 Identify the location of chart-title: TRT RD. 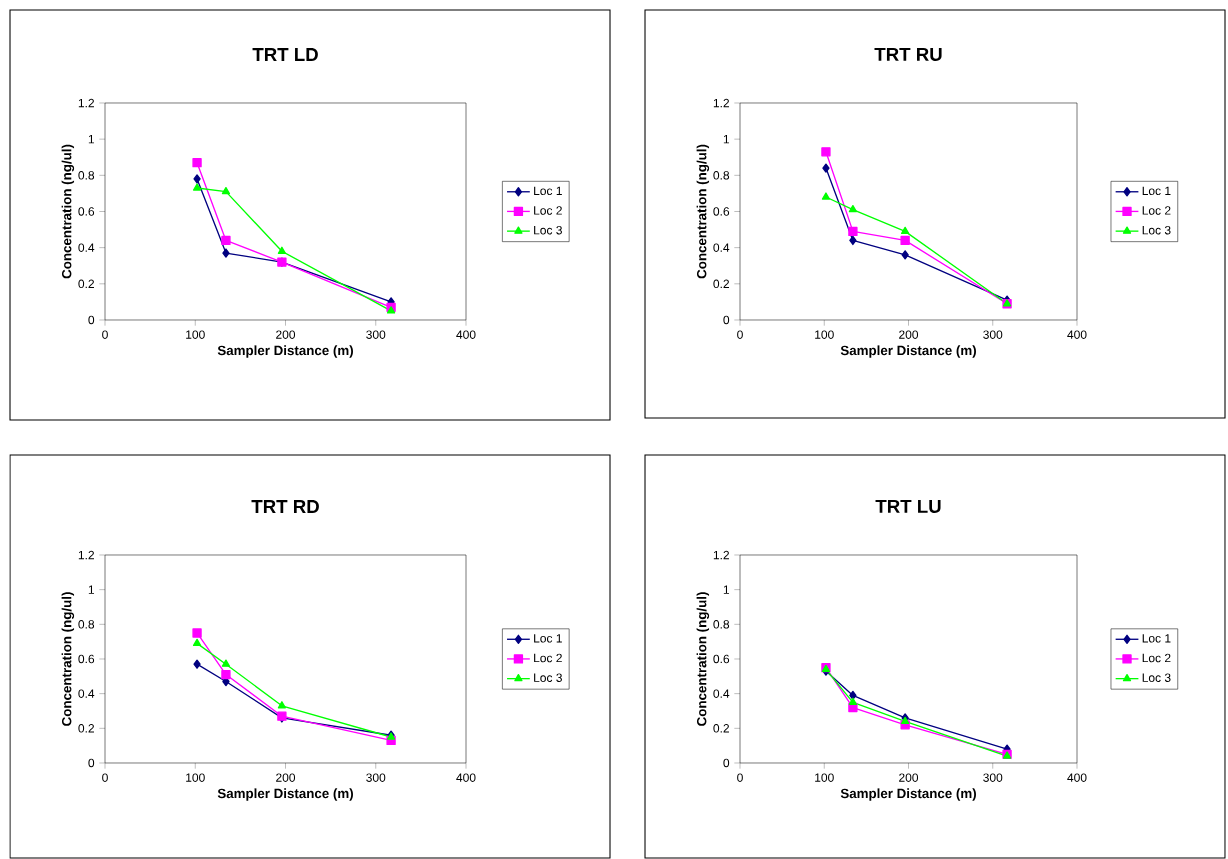
(285, 506).